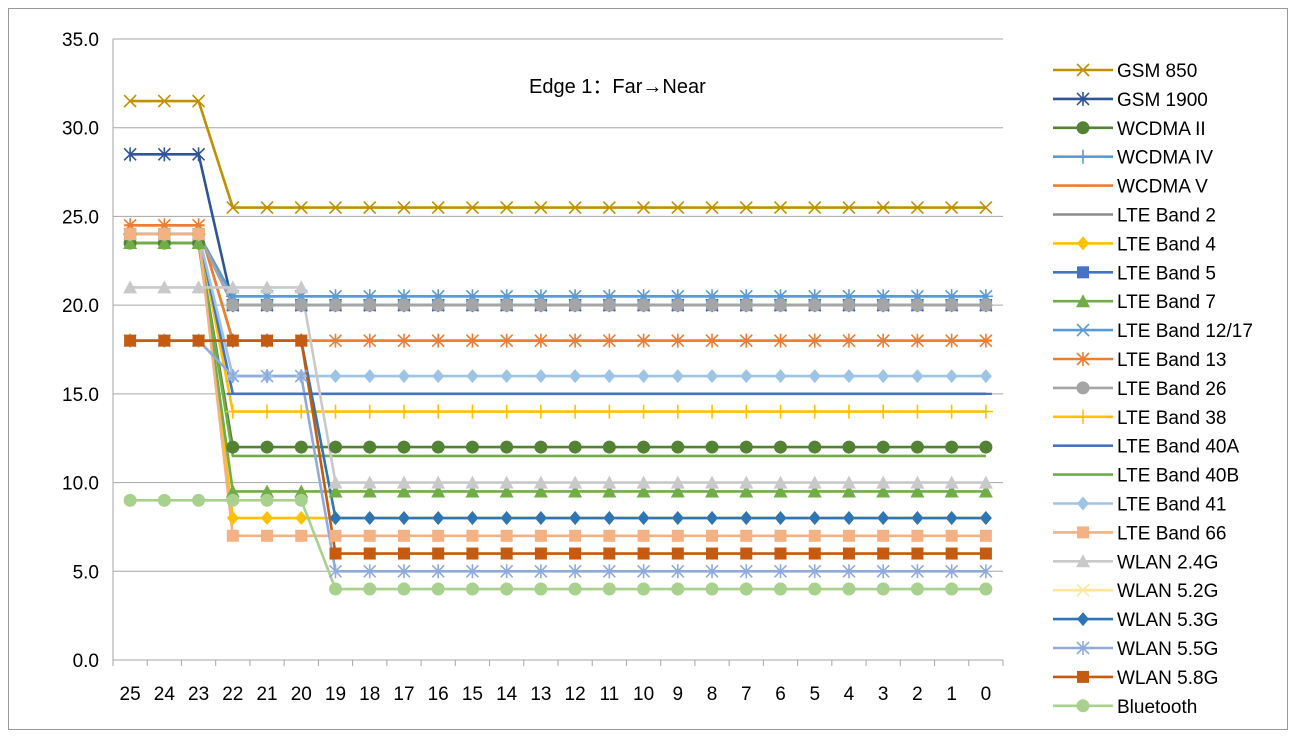 This screenshot has width=1298, height=738. I want to click on x-tick-label: 2, so click(917, 694).